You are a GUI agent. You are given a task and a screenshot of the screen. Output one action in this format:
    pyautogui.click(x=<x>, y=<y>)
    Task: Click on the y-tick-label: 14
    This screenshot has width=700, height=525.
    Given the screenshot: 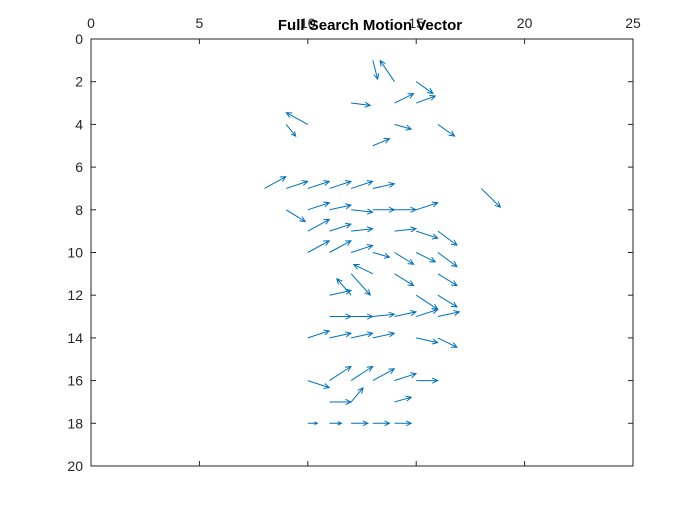 What is the action you would take?
    pyautogui.click(x=75, y=338)
    